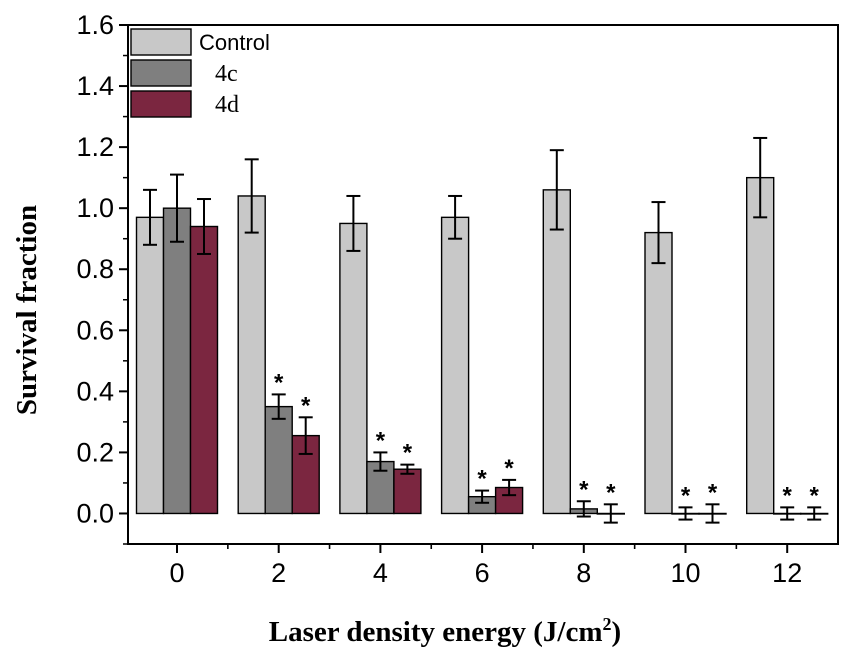 The image size is (851, 659). What do you see at coordinates (713, 492) in the screenshot?
I see `significance-marker-4d-10: *` at bounding box center [713, 492].